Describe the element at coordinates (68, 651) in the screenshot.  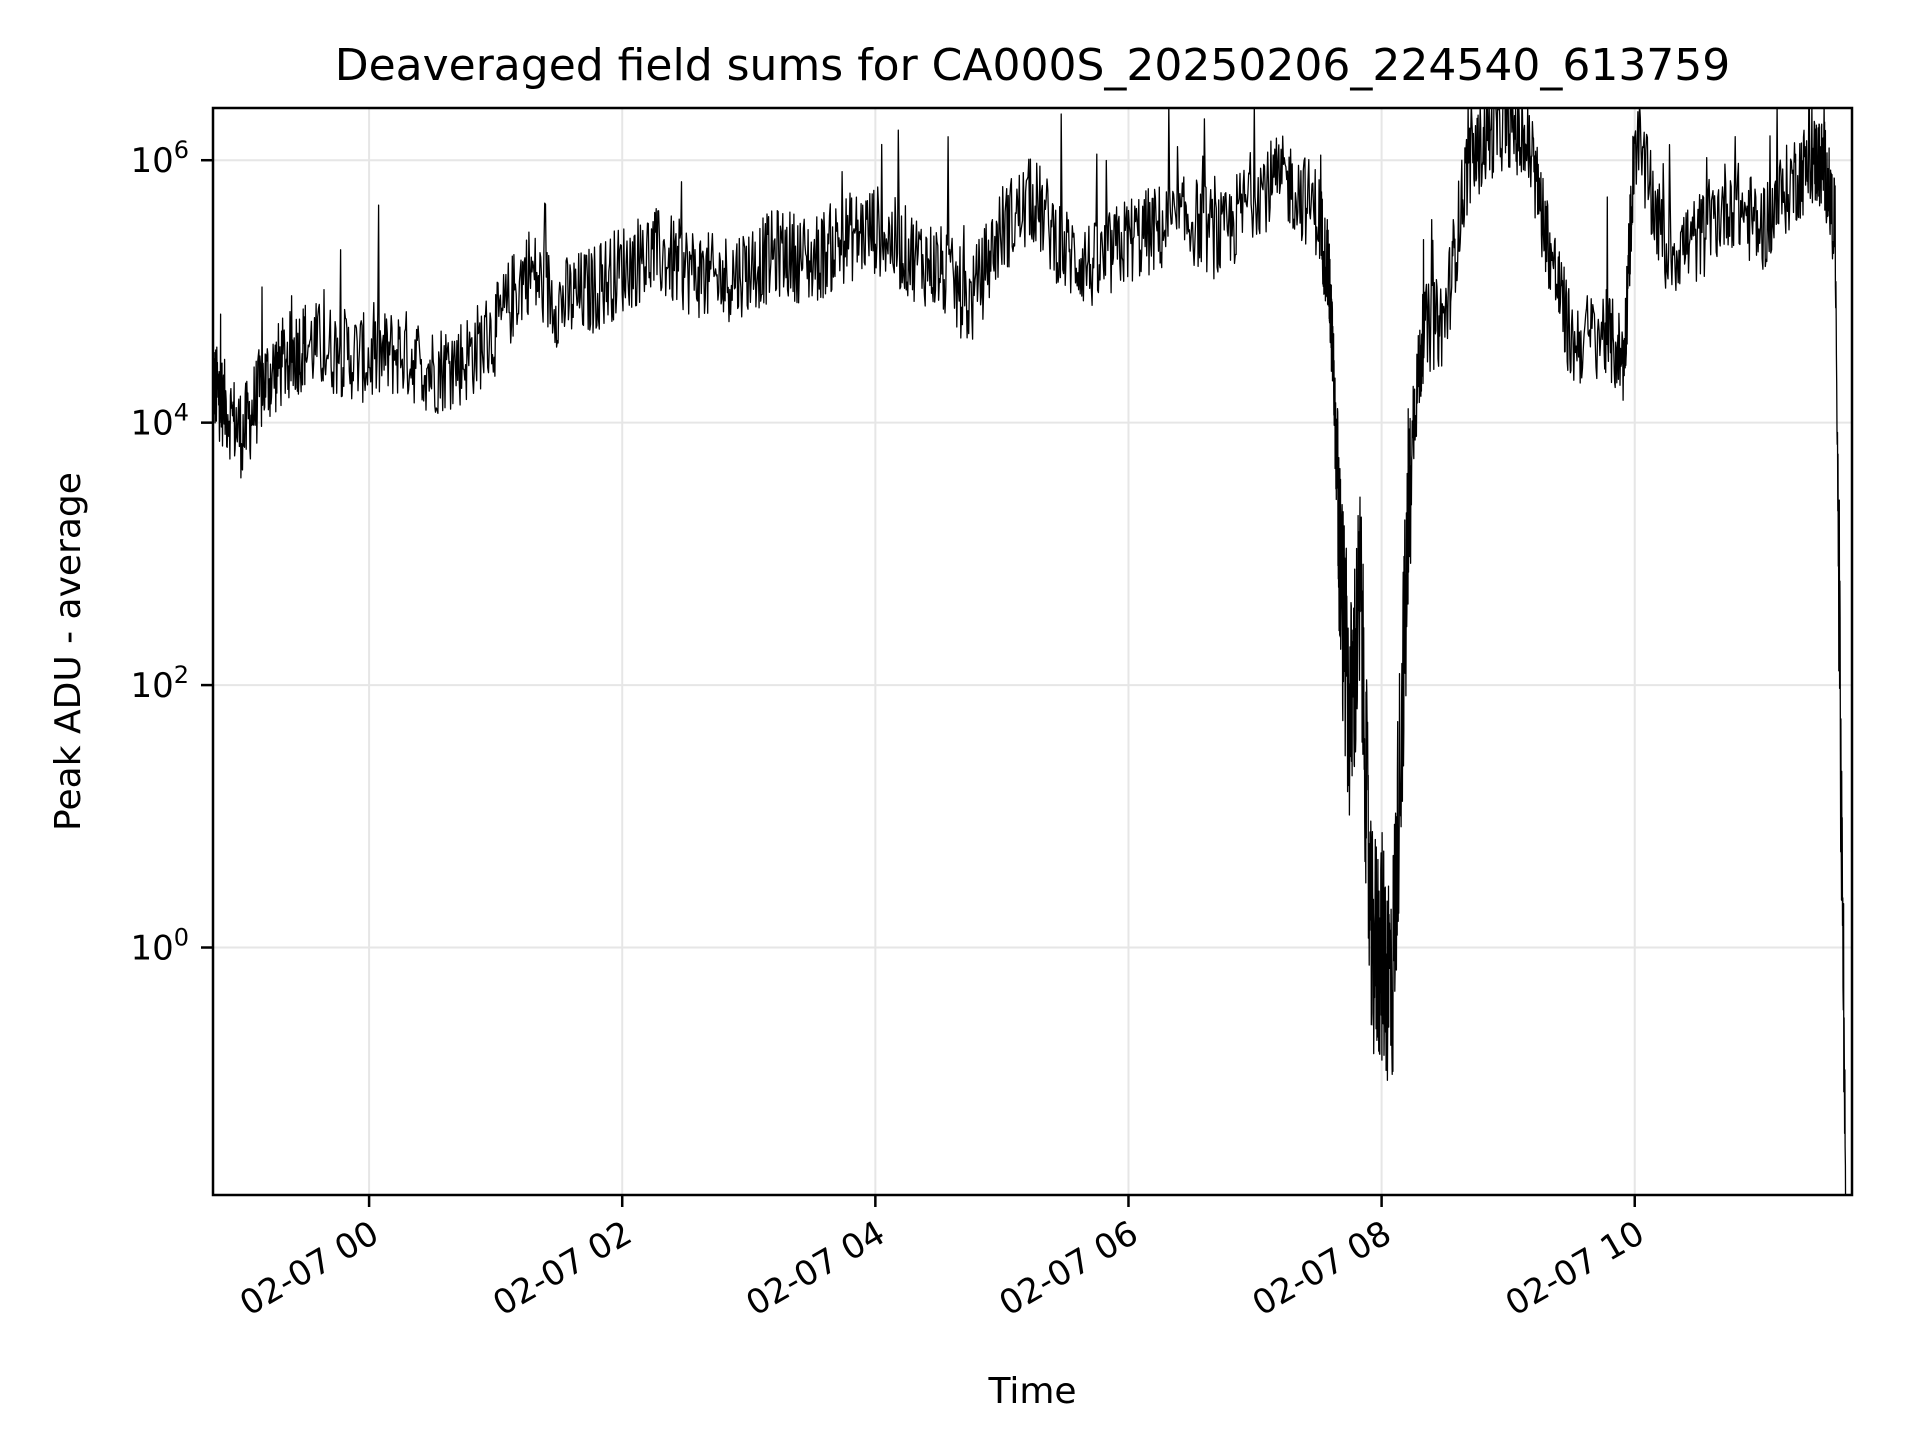
I see `y-axis-label: Peak ADU - average` at that location.